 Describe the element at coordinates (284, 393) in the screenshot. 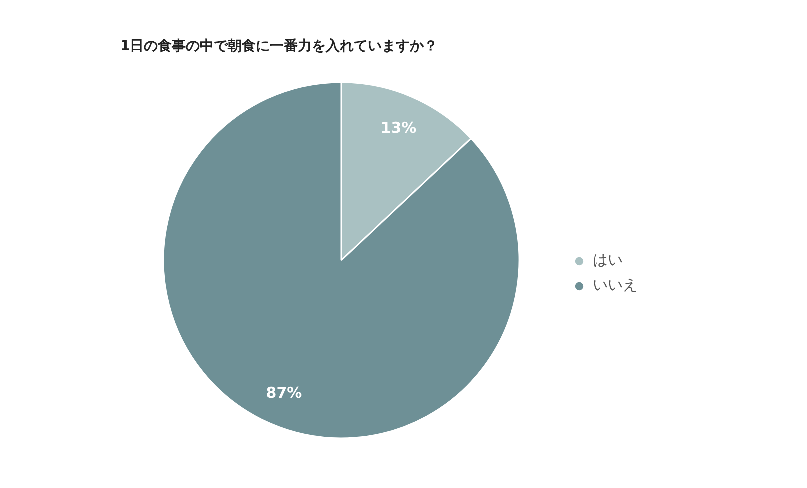

I see `data-label: 87%` at that location.